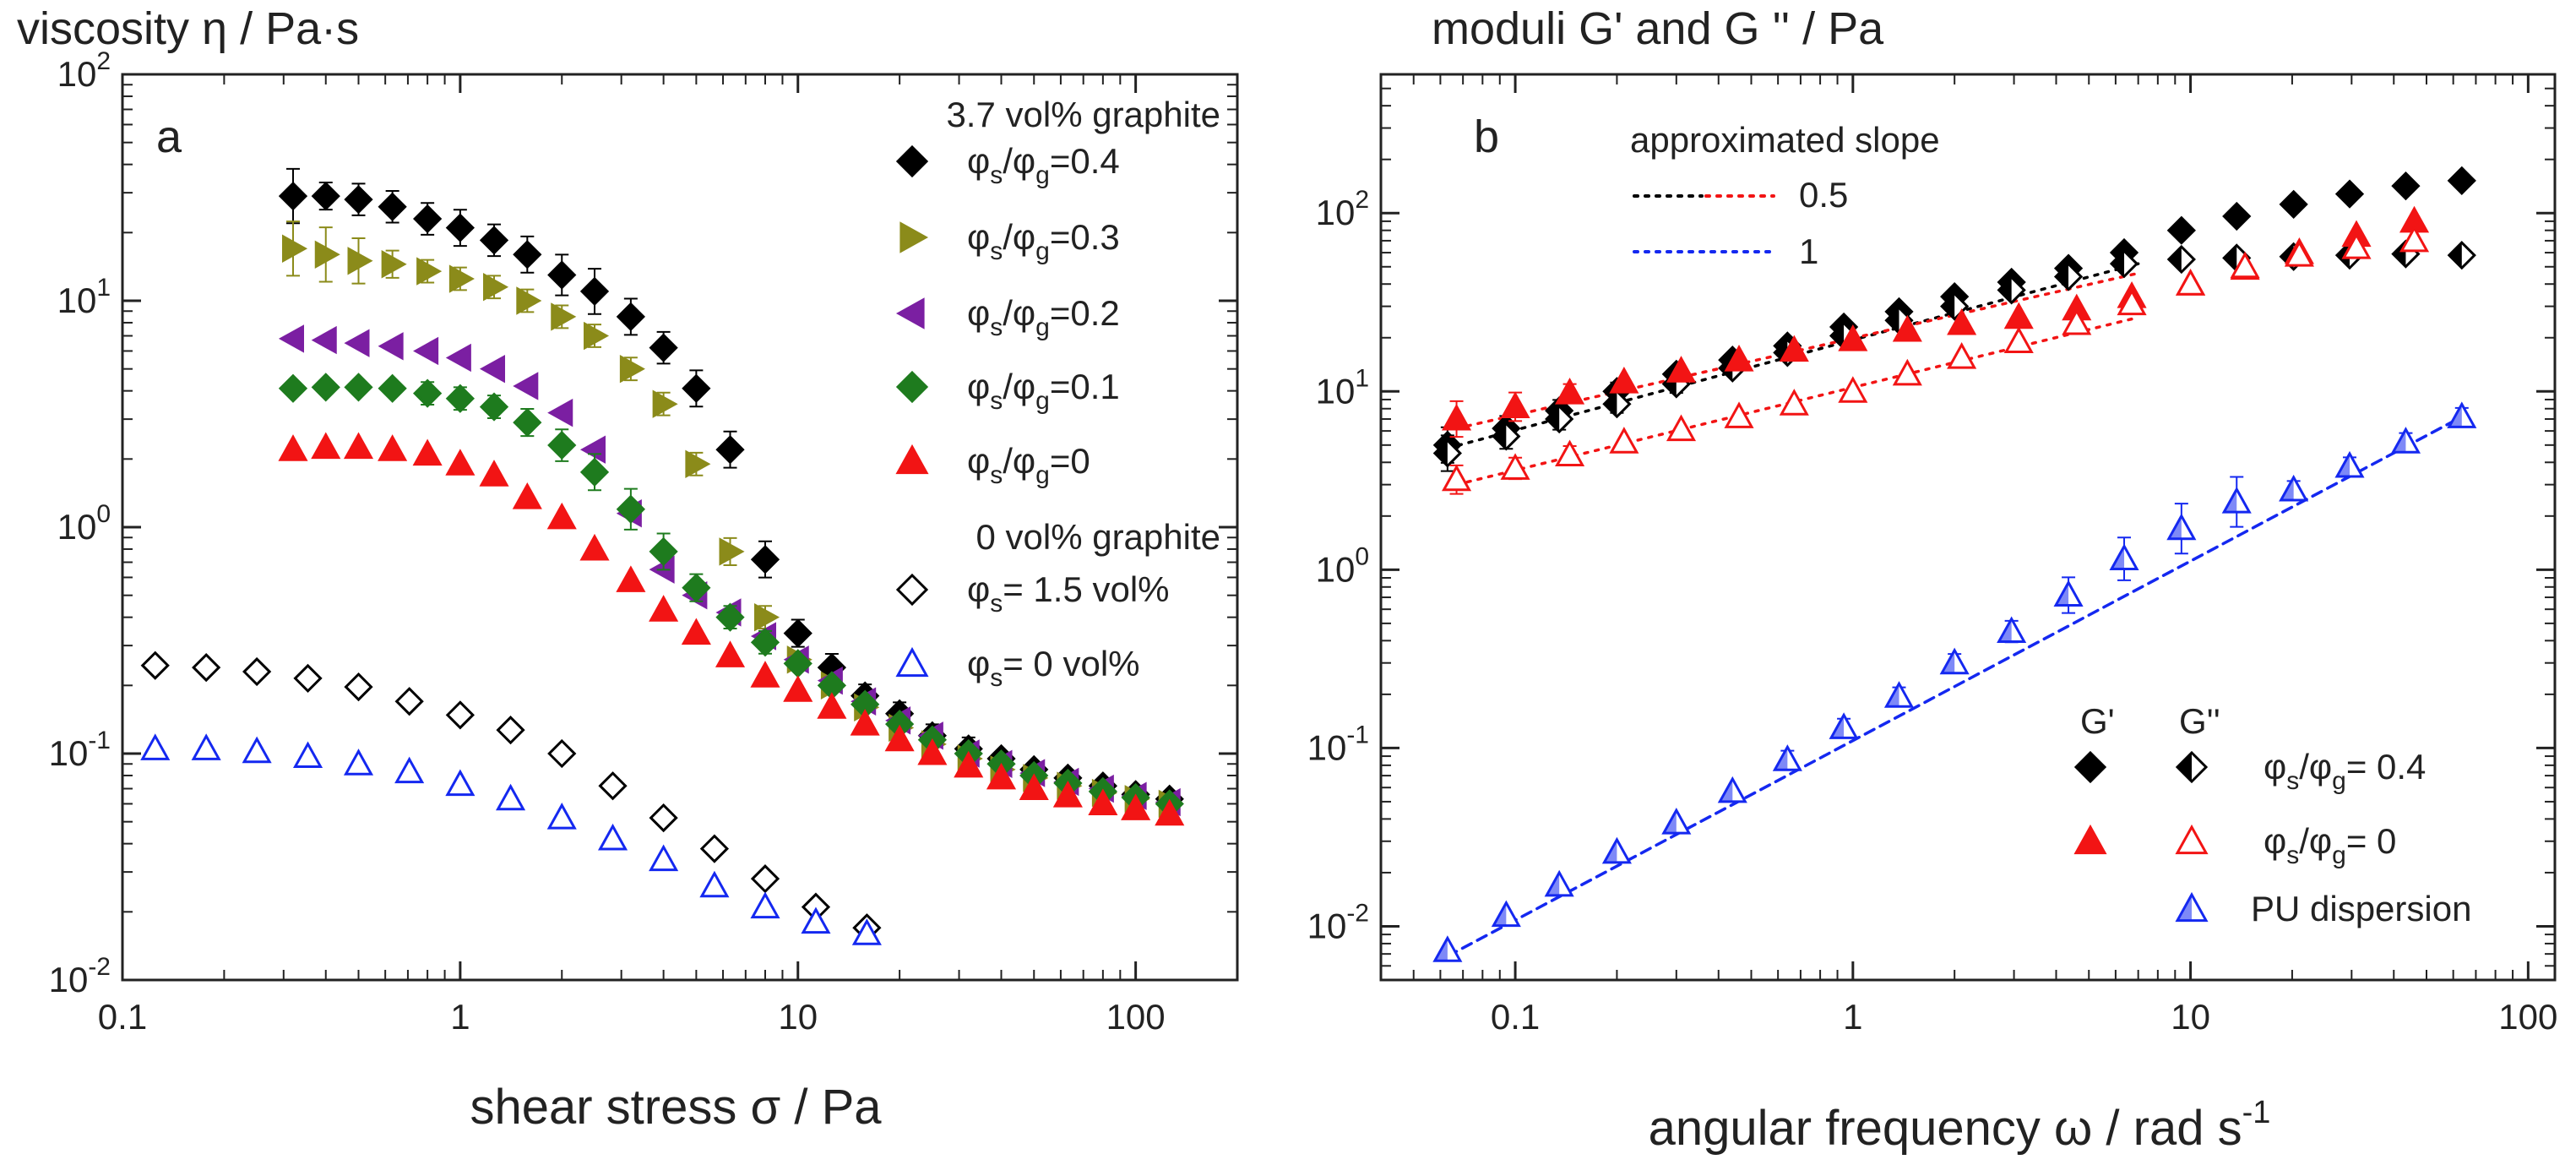  Describe the element at coordinates (1785, 140) in the screenshot. I see `slope-legend-title: approximated slope` at that location.